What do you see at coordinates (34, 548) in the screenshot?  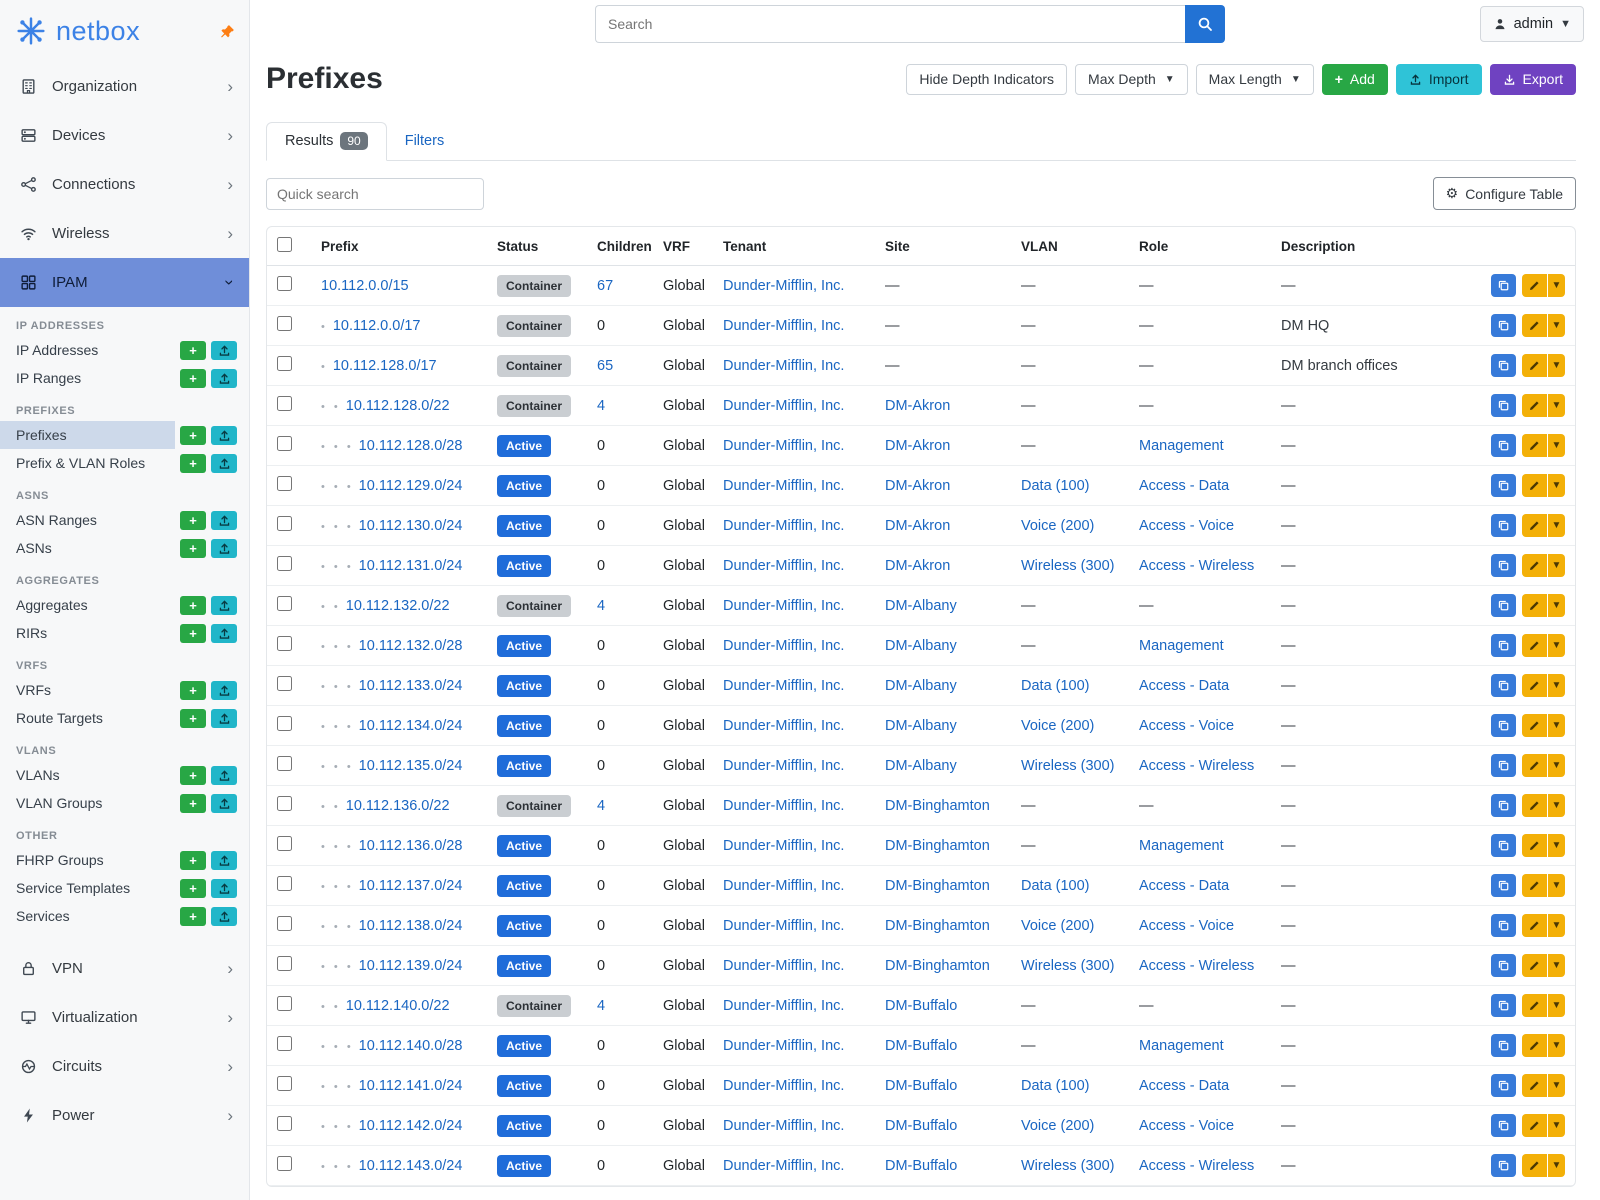 I see `sidebar-subitem-link: ASNs` at bounding box center [34, 548].